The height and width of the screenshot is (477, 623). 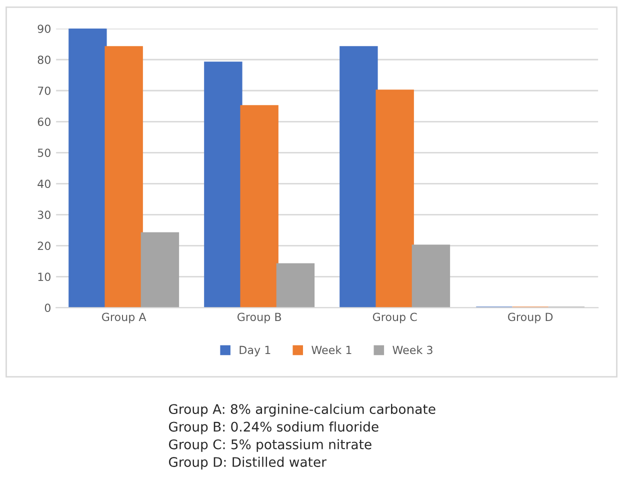 I want to click on y-tick-label: 80, so click(x=44, y=60).